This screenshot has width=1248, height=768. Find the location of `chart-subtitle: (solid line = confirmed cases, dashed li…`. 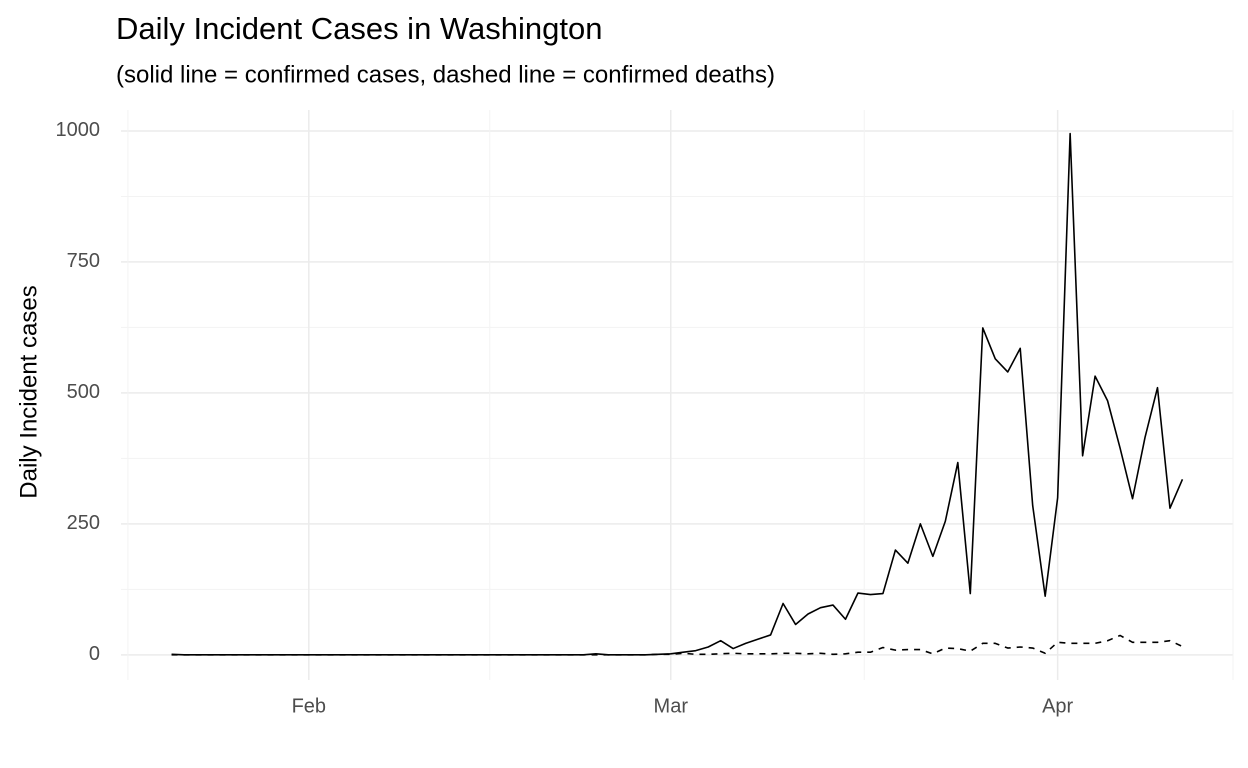

chart-subtitle: (solid line = confirmed cases, dashed li… is located at coordinates (445, 74).